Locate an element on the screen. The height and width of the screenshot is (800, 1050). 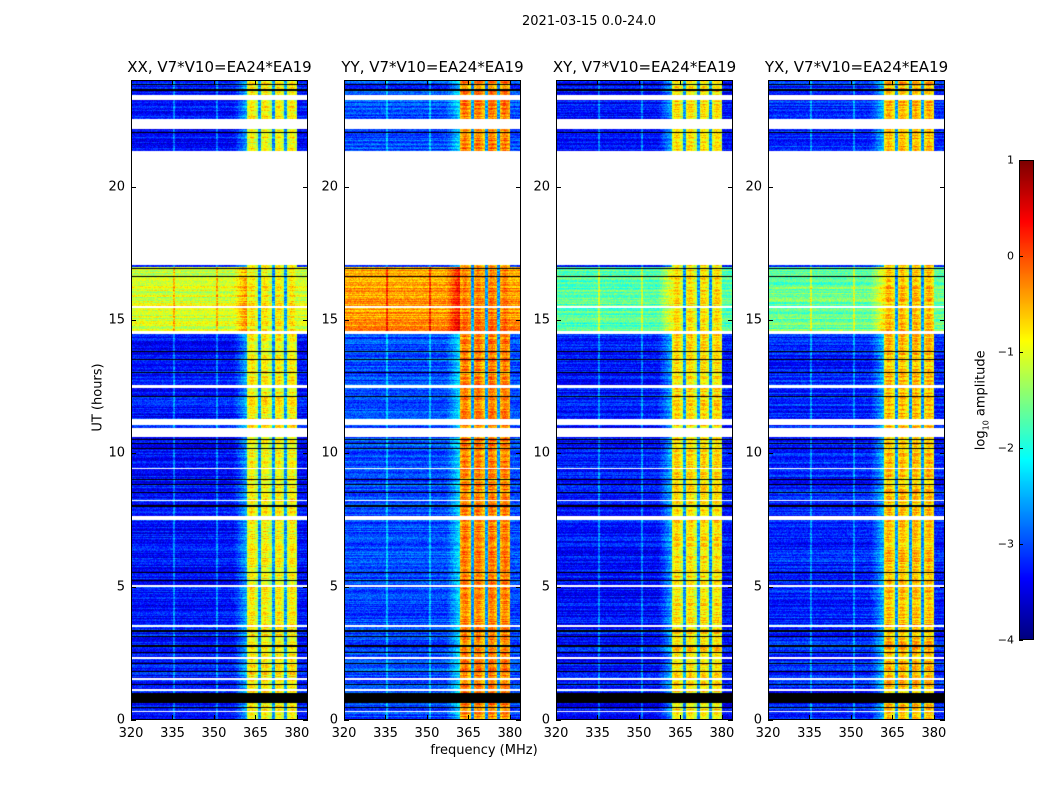
colorbar-label-log: log is located at coordinates (981, 440).